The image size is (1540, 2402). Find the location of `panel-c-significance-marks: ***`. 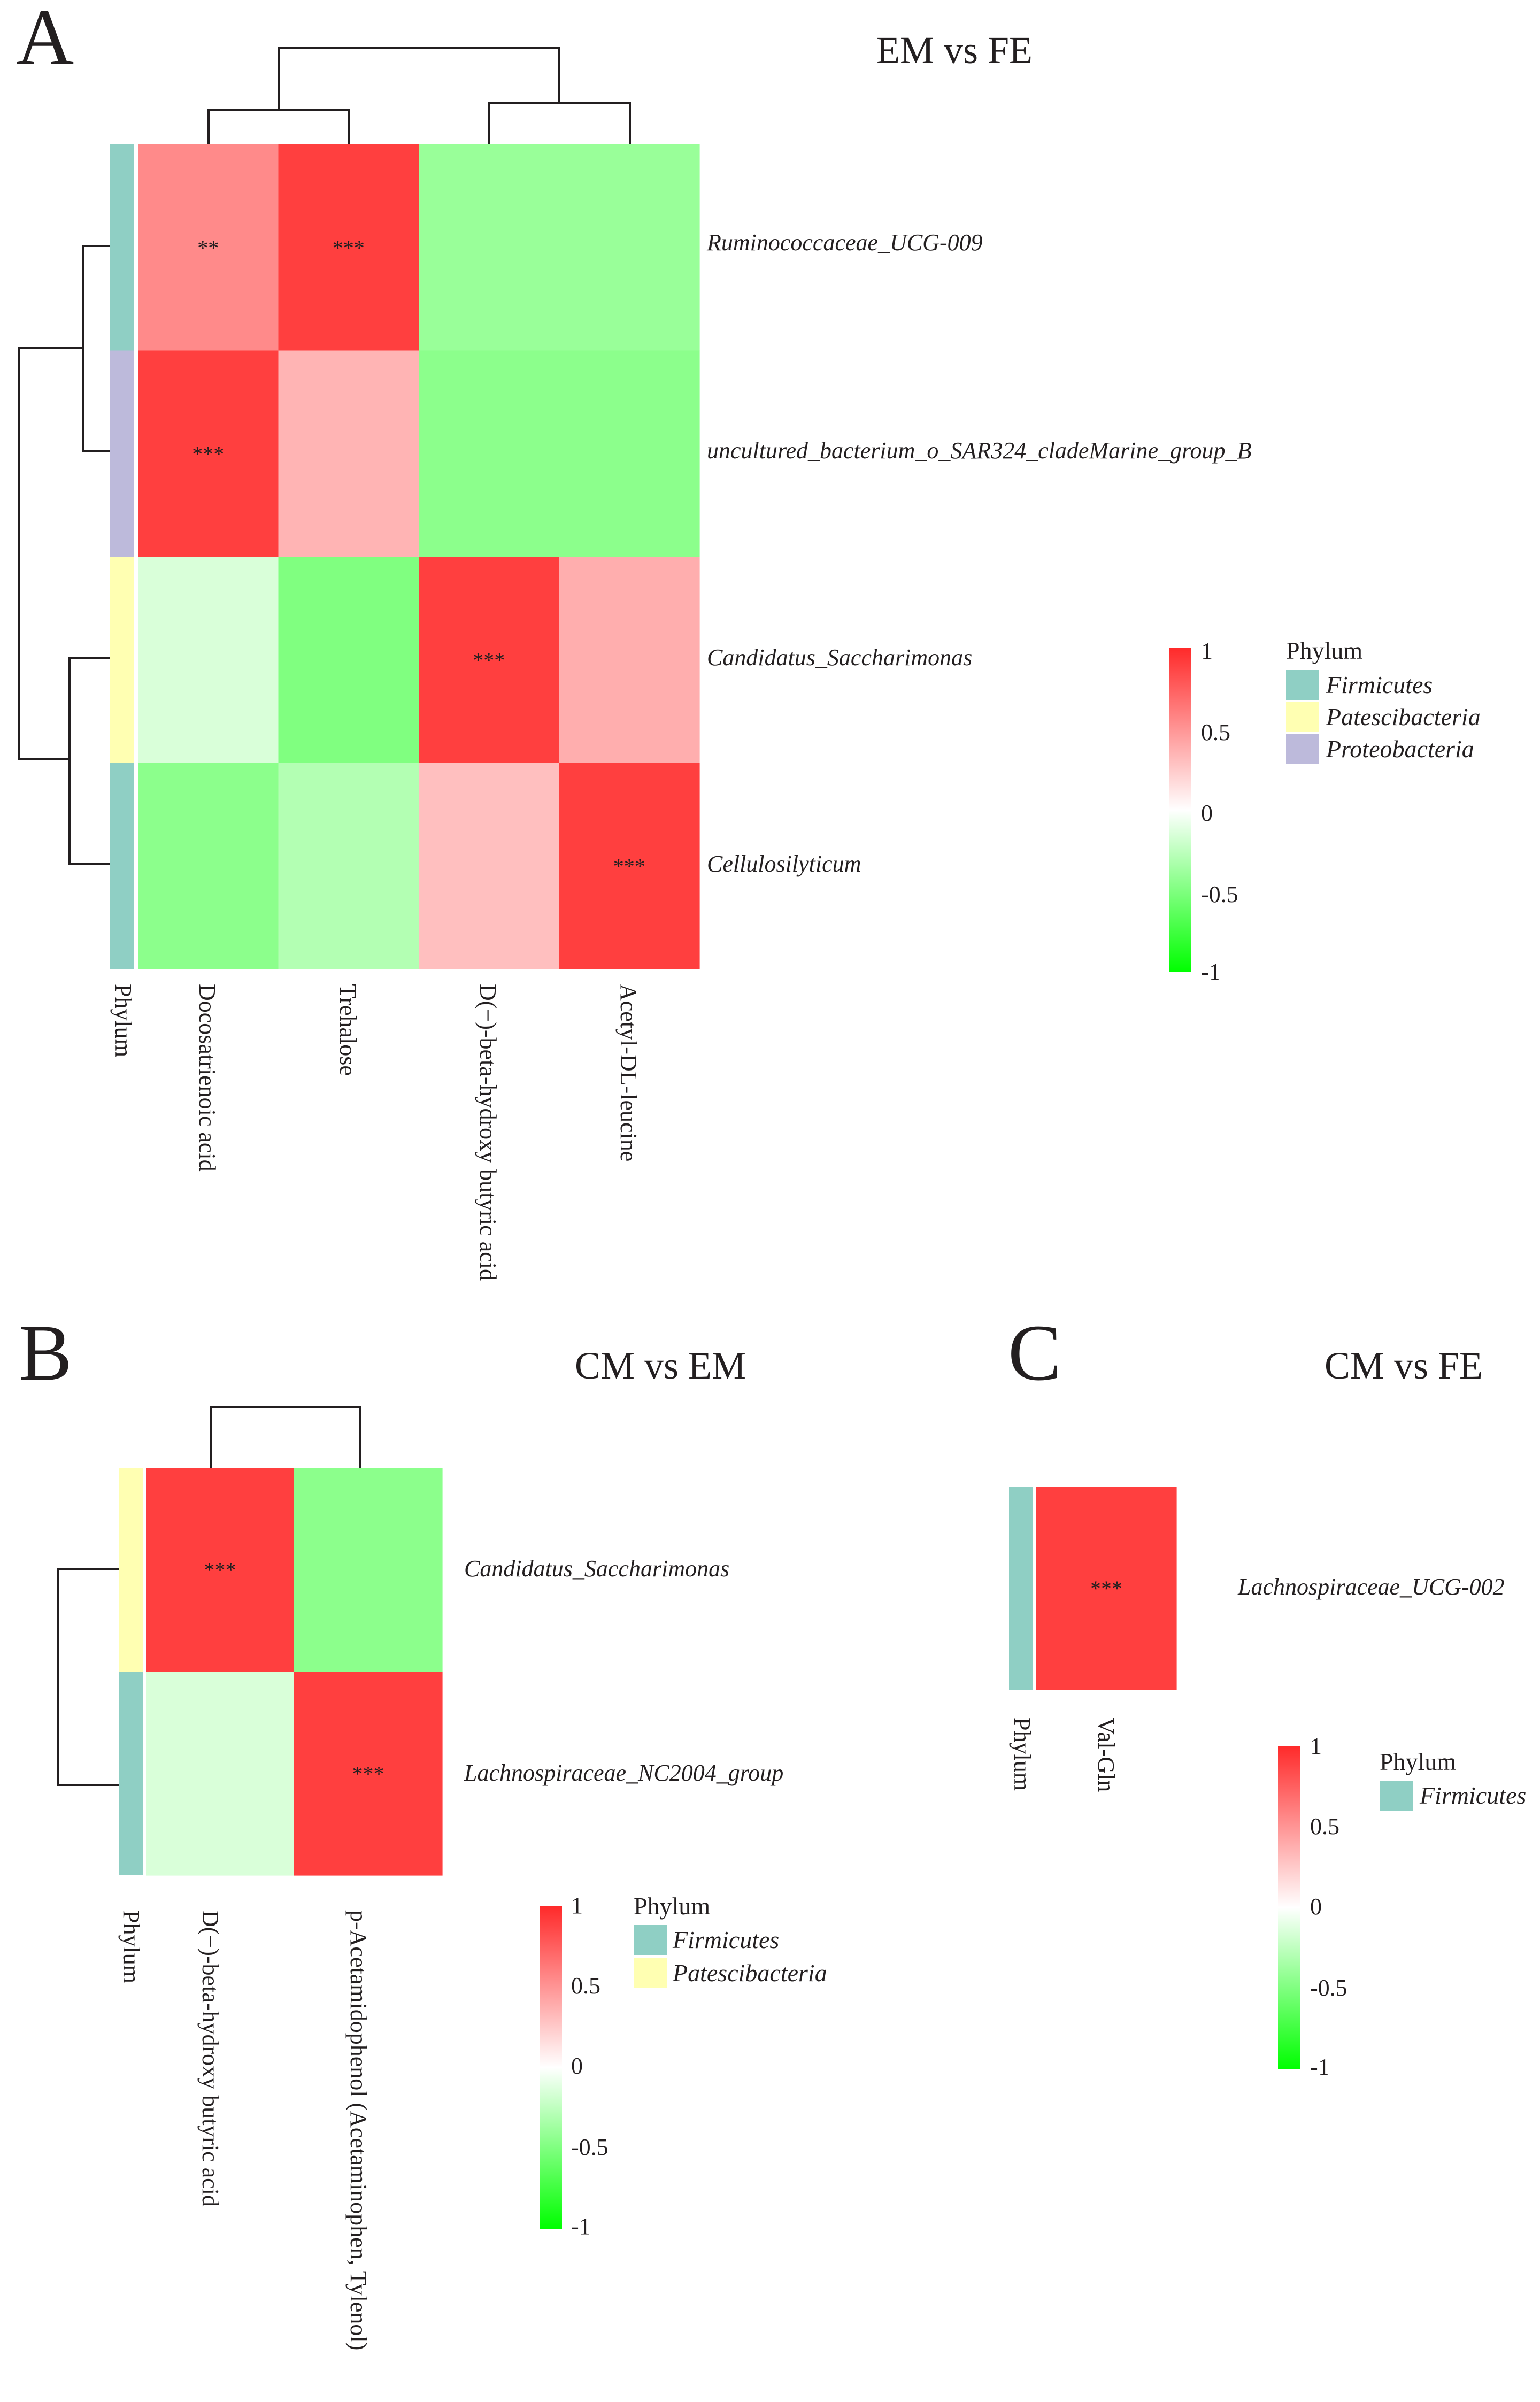

panel-c-significance-marks: *** is located at coordinates (1106, 1588).